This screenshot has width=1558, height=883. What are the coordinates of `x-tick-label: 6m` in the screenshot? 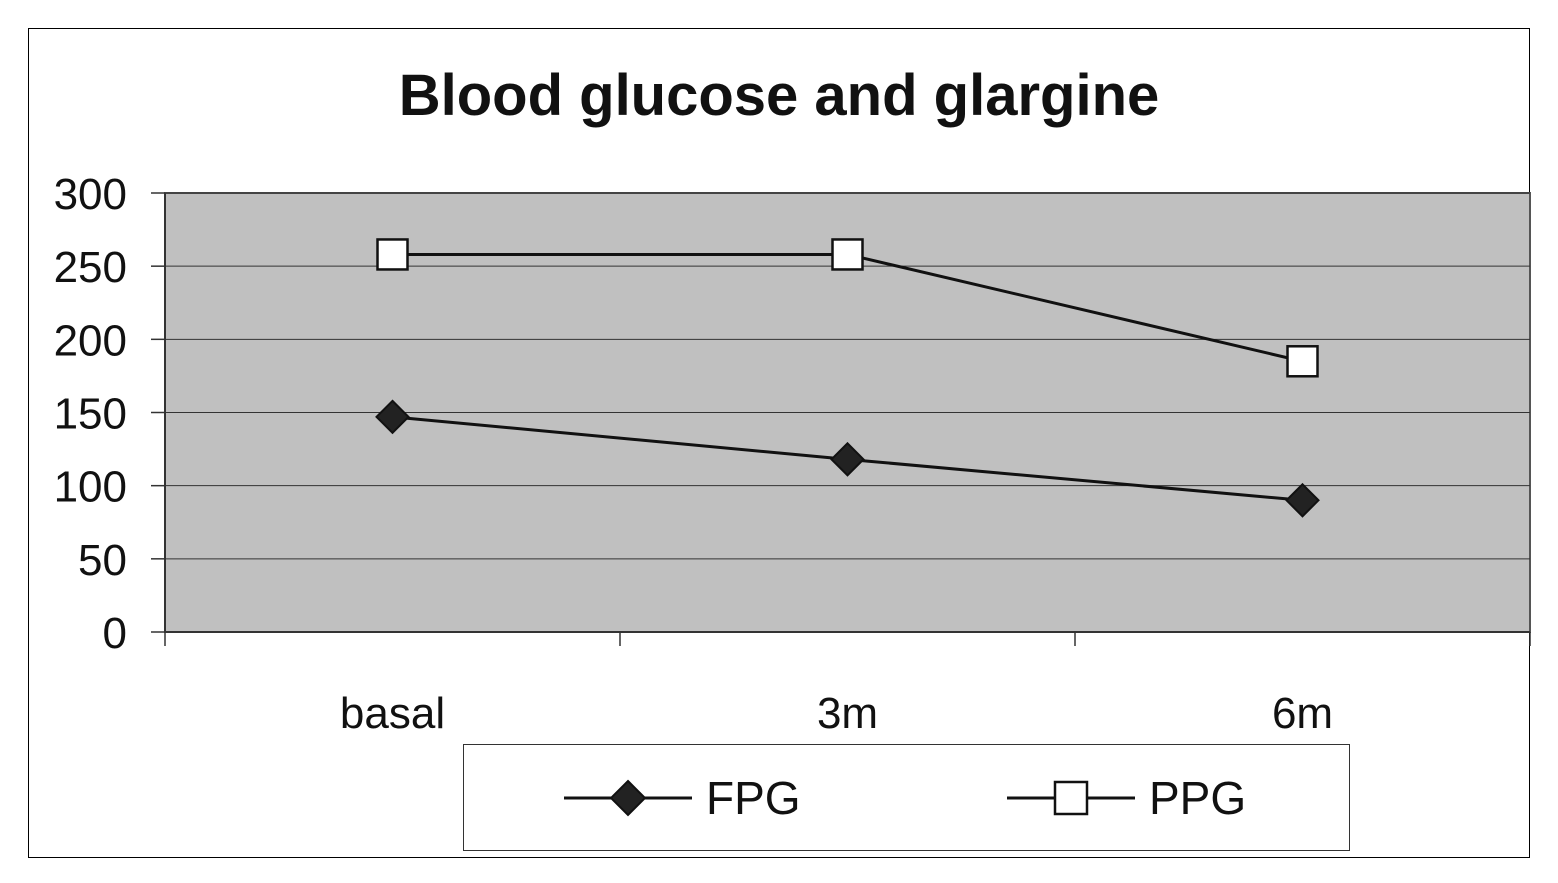 It's located at (1302, 713).